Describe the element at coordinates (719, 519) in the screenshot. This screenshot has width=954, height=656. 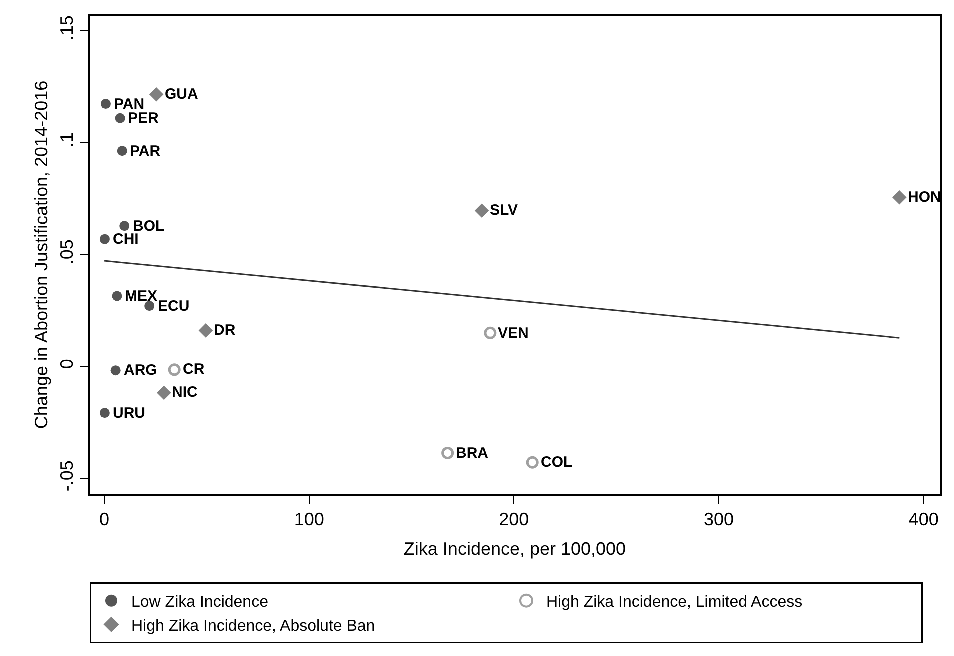
I see `x-tick-label: 300` at that location.